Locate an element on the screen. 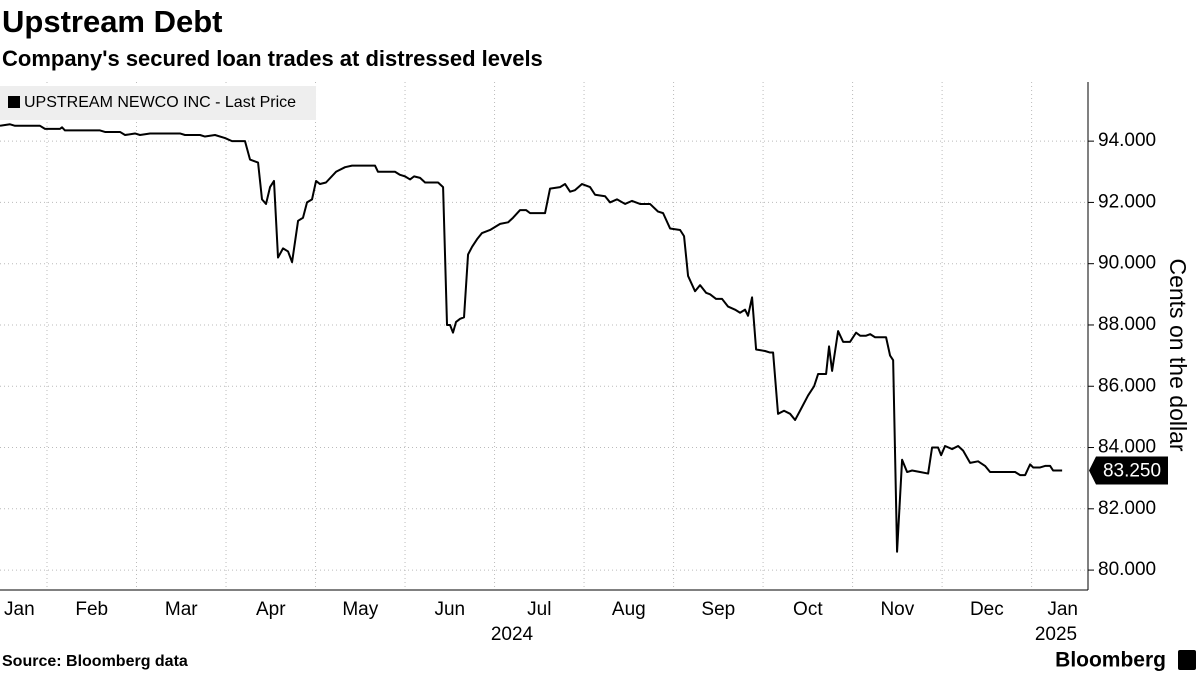  y-tick-label: 90.000 is located at coordinates (1127, 263).